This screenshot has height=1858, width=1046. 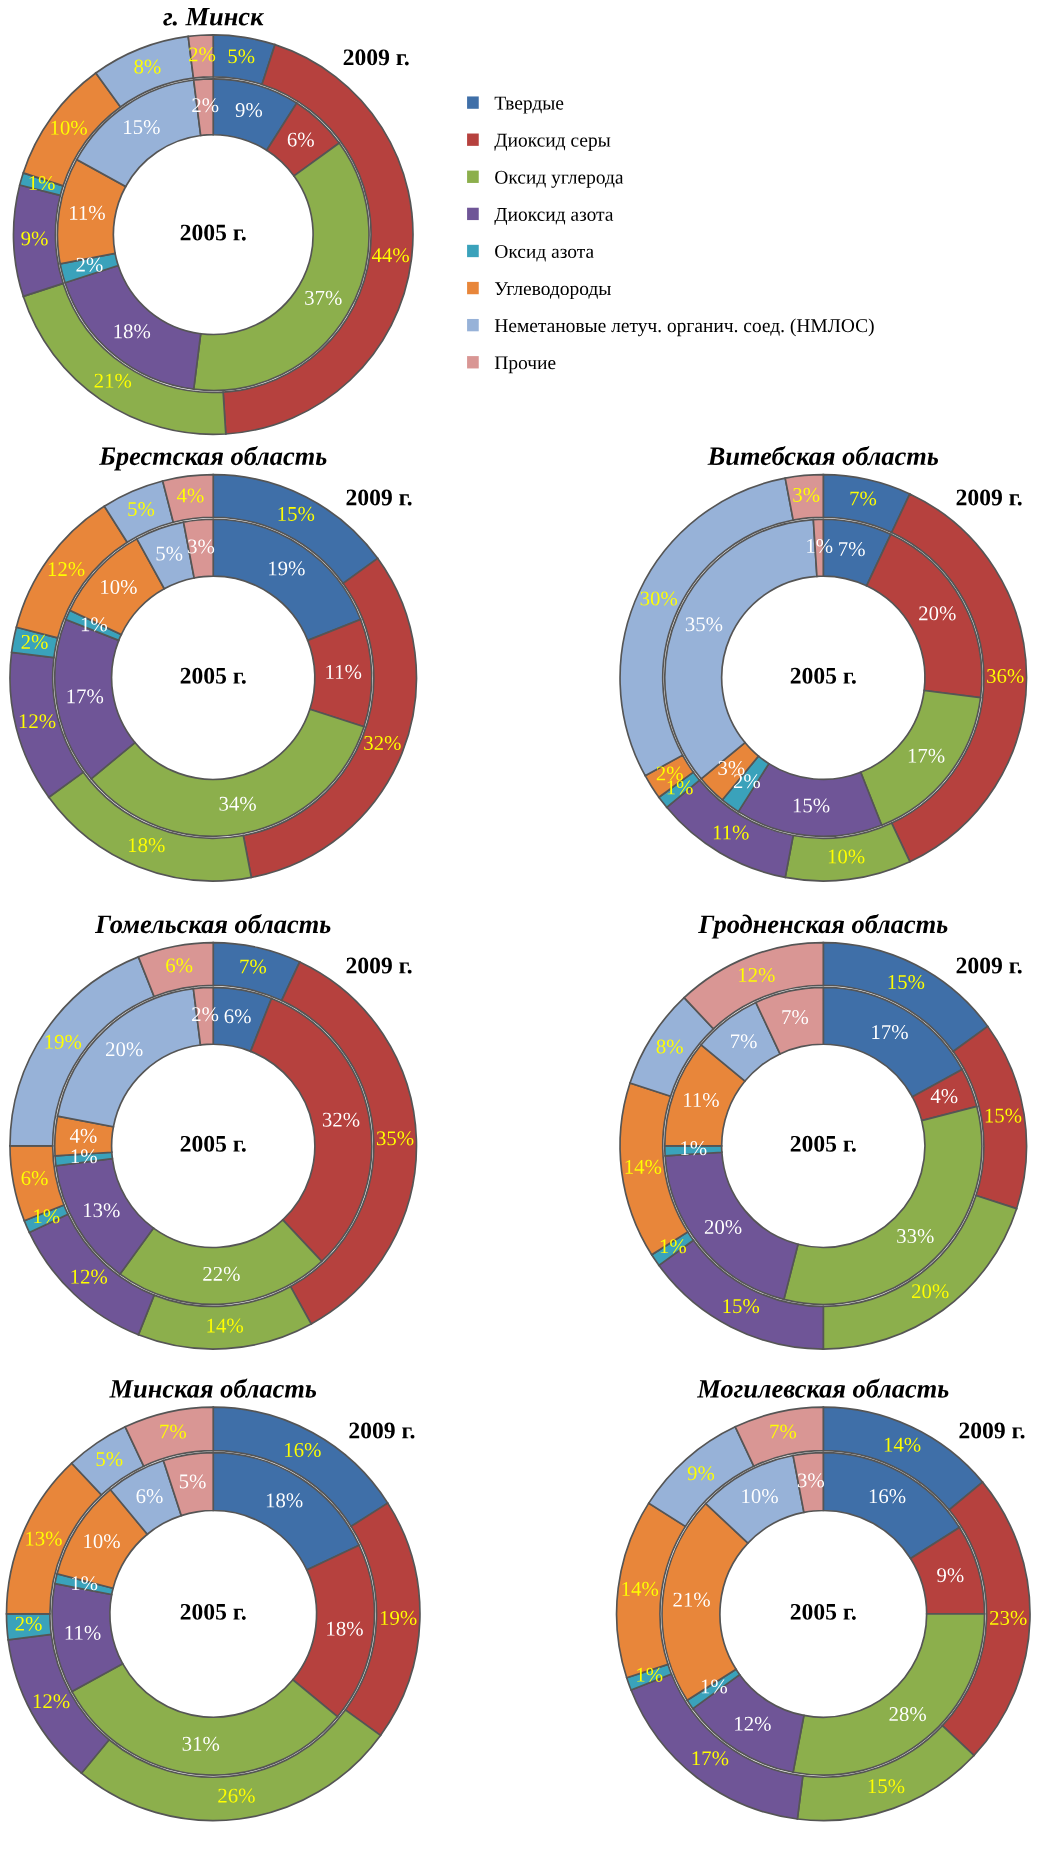 What do you see at coordinates (102, 1210) in the screenshot?
I see `data-label: 13%` at bounding box center [102, 1210].